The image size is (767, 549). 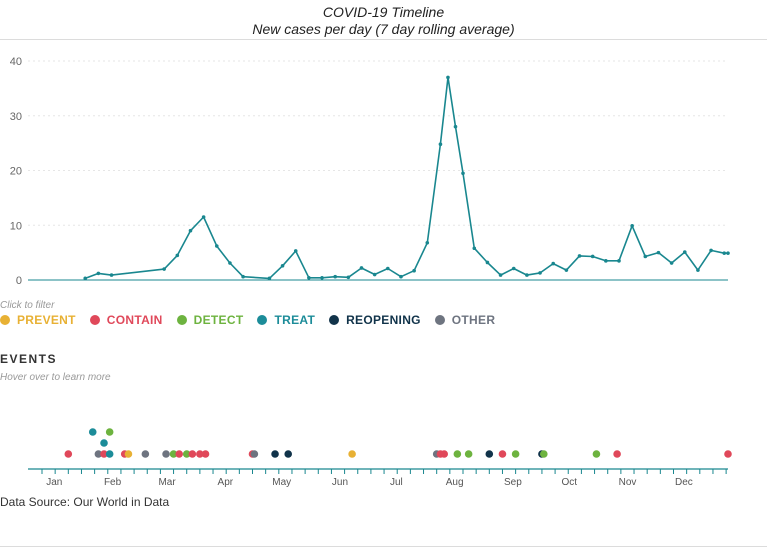 What do you see at coordinates (513, 482) in the screenshot?
I see `month-label: Sep` at bounding box center [513, 482].